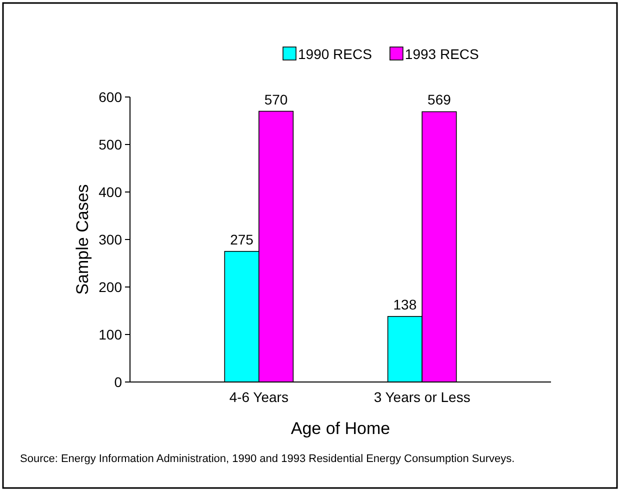 Image resolution: width=621 pixels, height=492 pixels. I want to click on data-label: 569, so click(440, 100).